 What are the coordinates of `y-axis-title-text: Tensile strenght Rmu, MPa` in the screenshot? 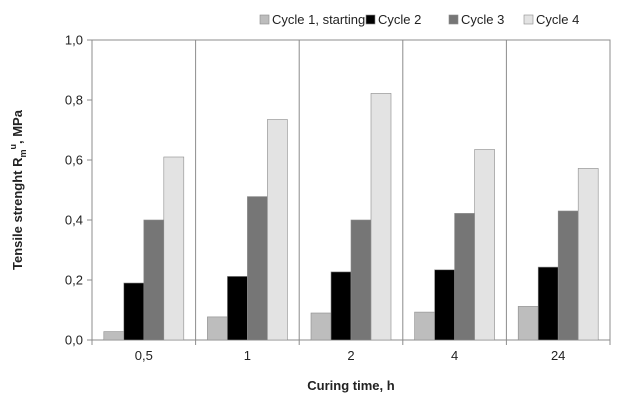 It's located at (18, 189).